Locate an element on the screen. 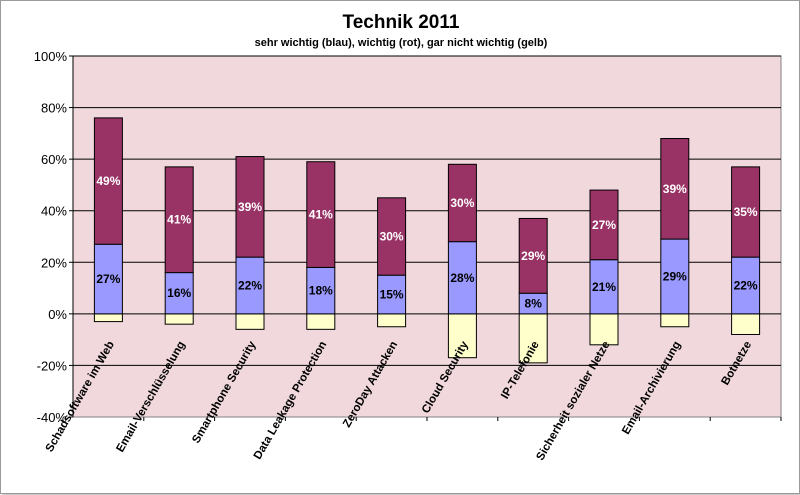 The image size is (800, 495). y-tick-label: 20% is located at coordinates (54, 262).